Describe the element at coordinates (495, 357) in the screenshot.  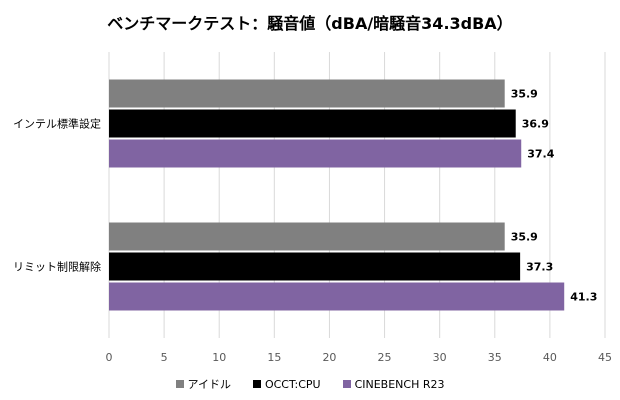
I see `x-tick-label: 35` at that location.